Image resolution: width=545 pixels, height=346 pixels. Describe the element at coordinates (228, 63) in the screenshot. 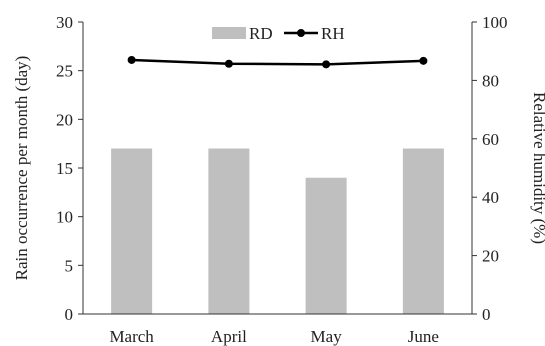

I see `rh-point-april` at that location.